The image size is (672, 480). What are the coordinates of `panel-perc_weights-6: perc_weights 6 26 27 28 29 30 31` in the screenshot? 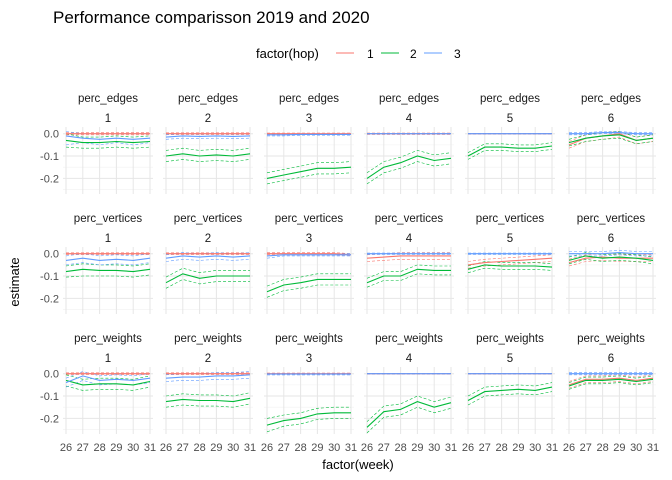 It's located at (611, 393).